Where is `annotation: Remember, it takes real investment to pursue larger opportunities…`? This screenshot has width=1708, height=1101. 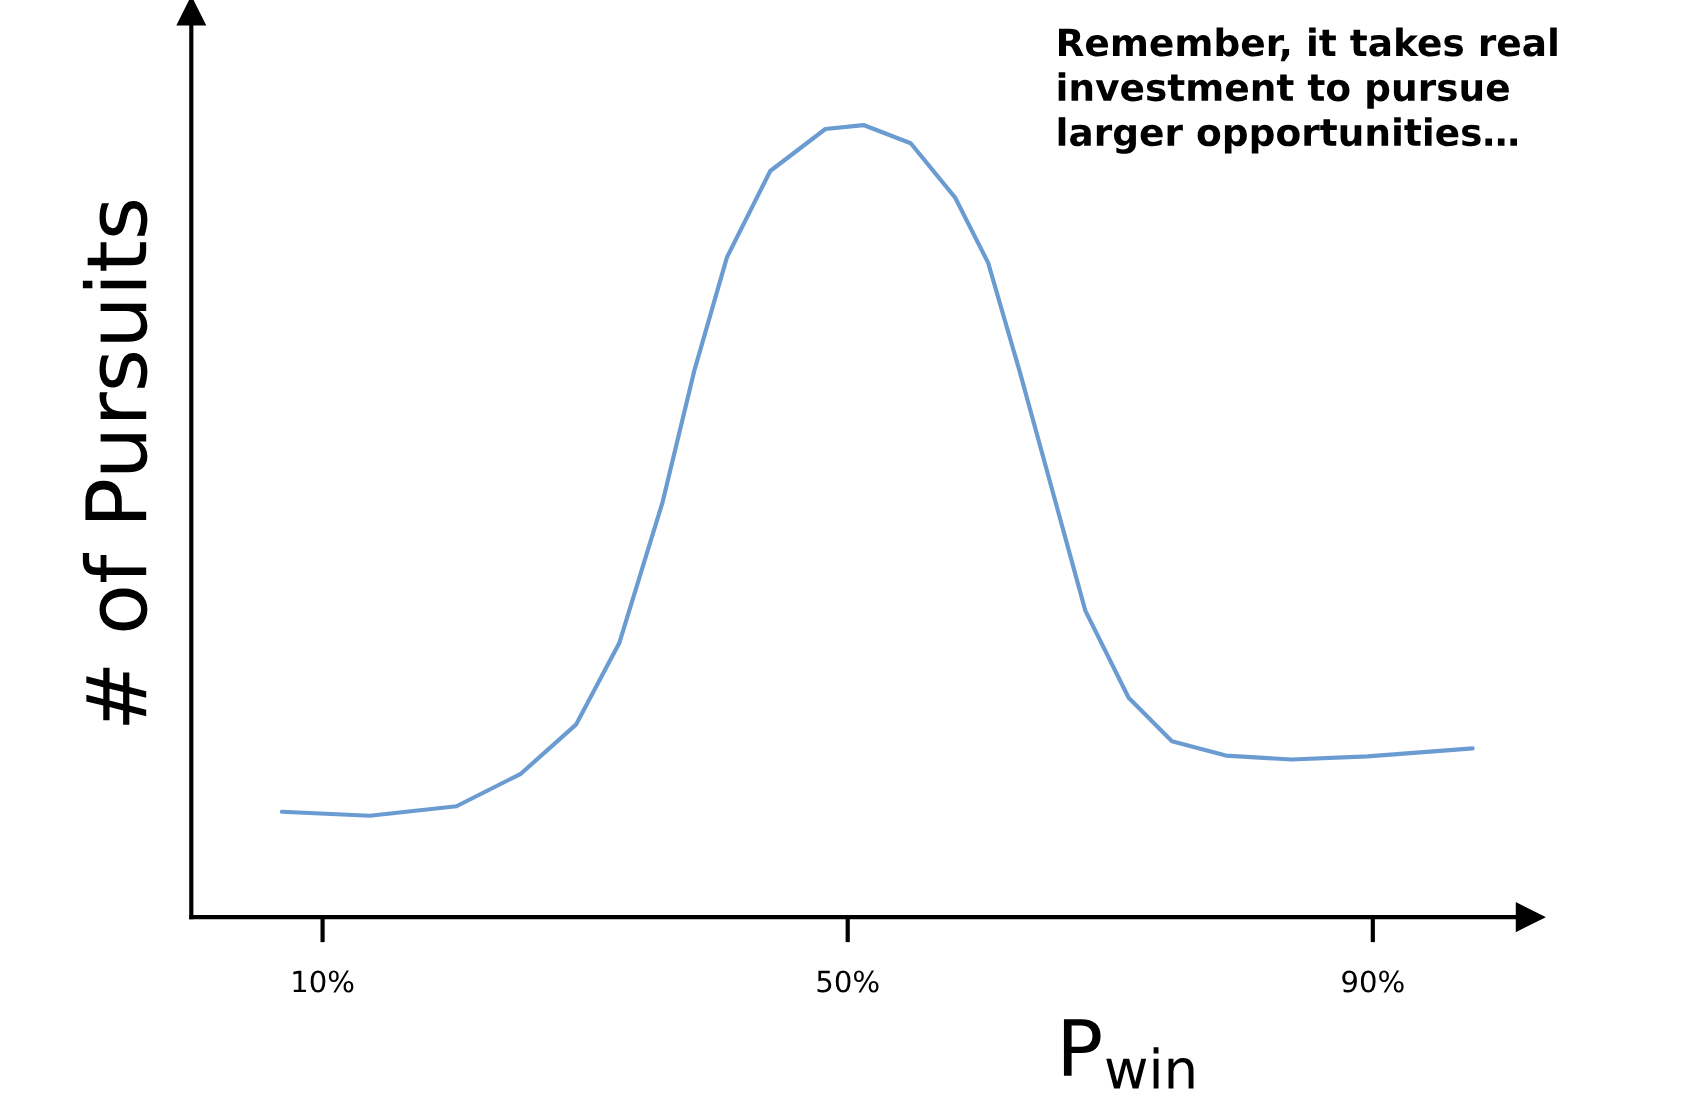 annotation: Remember, it takes real investment to pursue larger opportunities… is located at coordinates (1307, 90).